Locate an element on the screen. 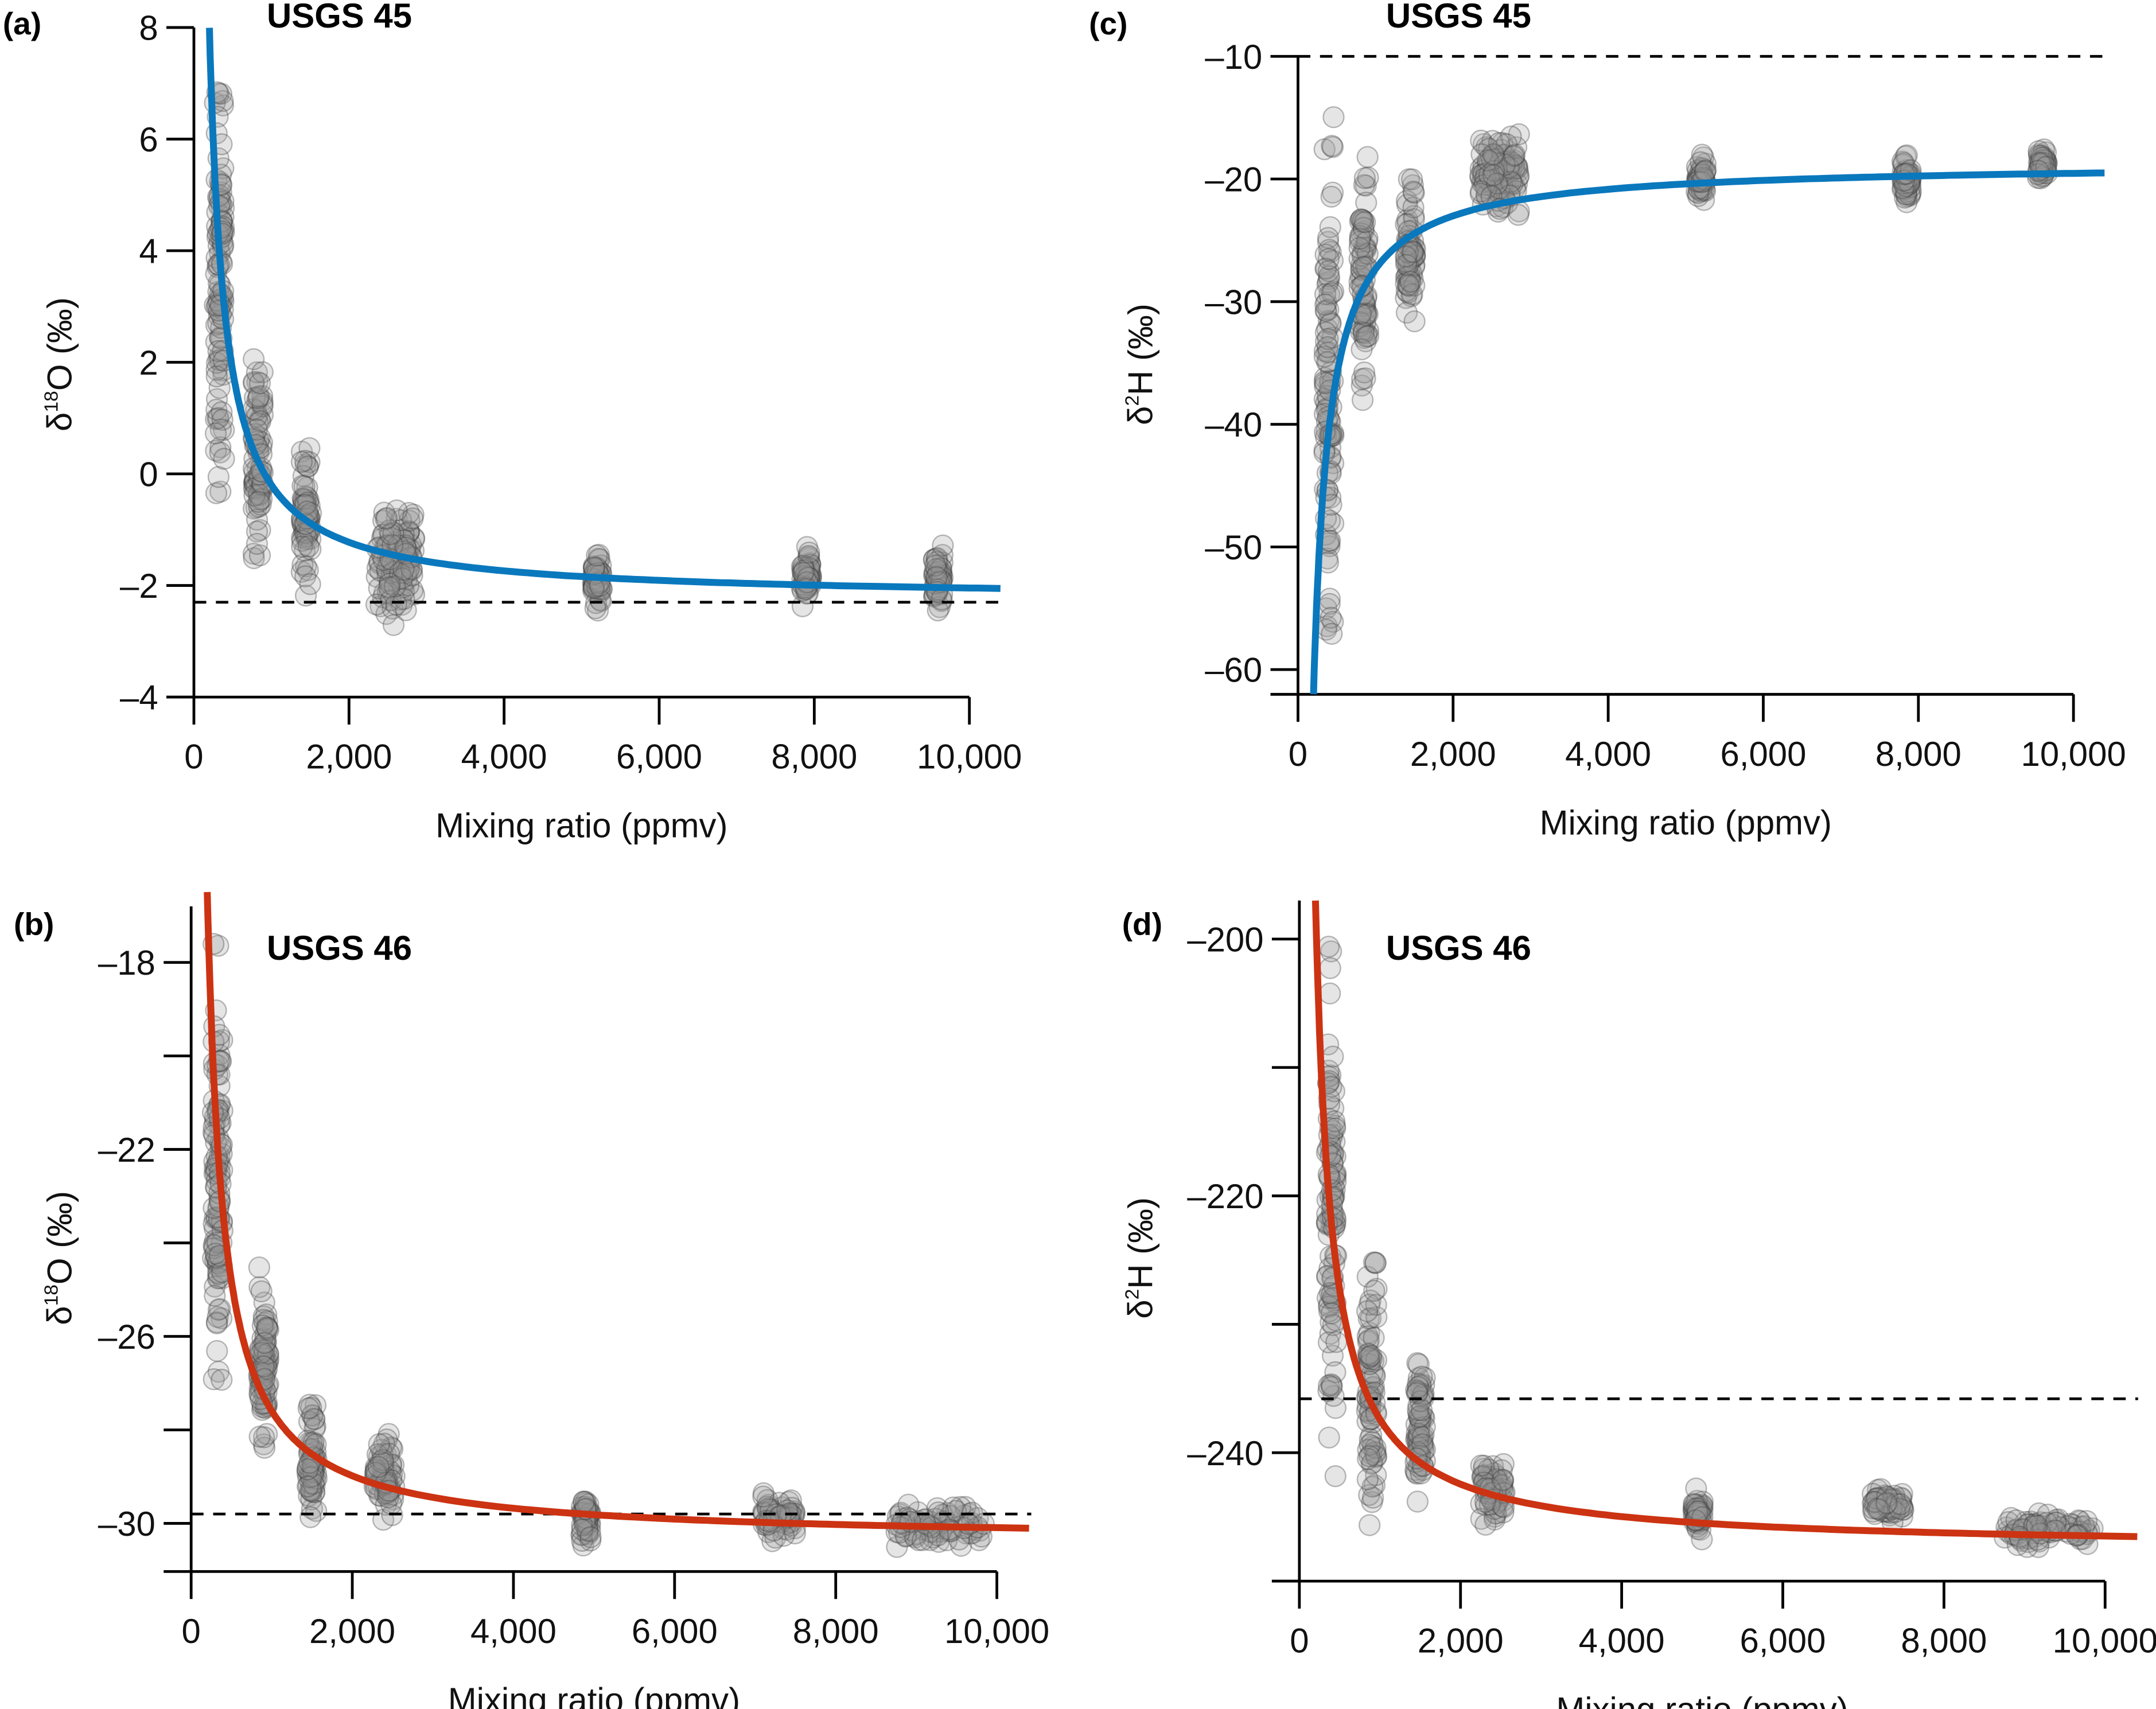  x-axis-label: Mixing ratio (ppmv) is located at coordinates (1686, 823).